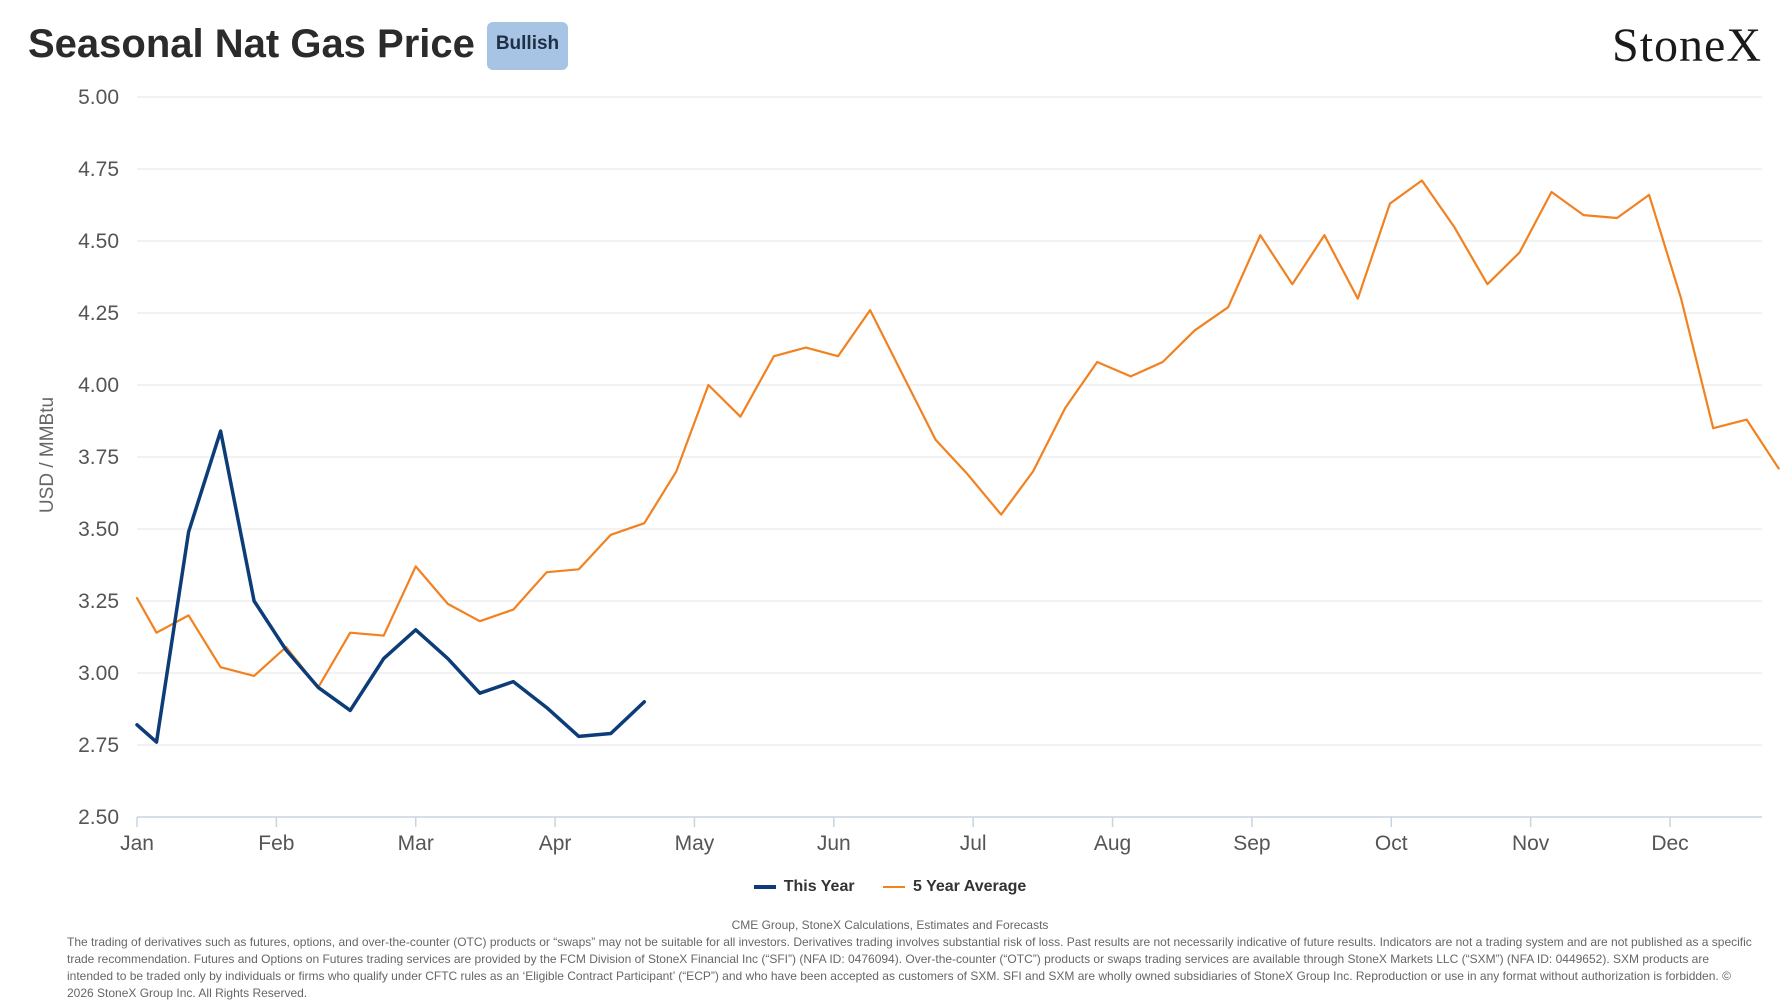  What do you see at coordinates (137, 843) in the screenshot?
I see `x-tick-label: Jan` at bounding box center [137, 843].